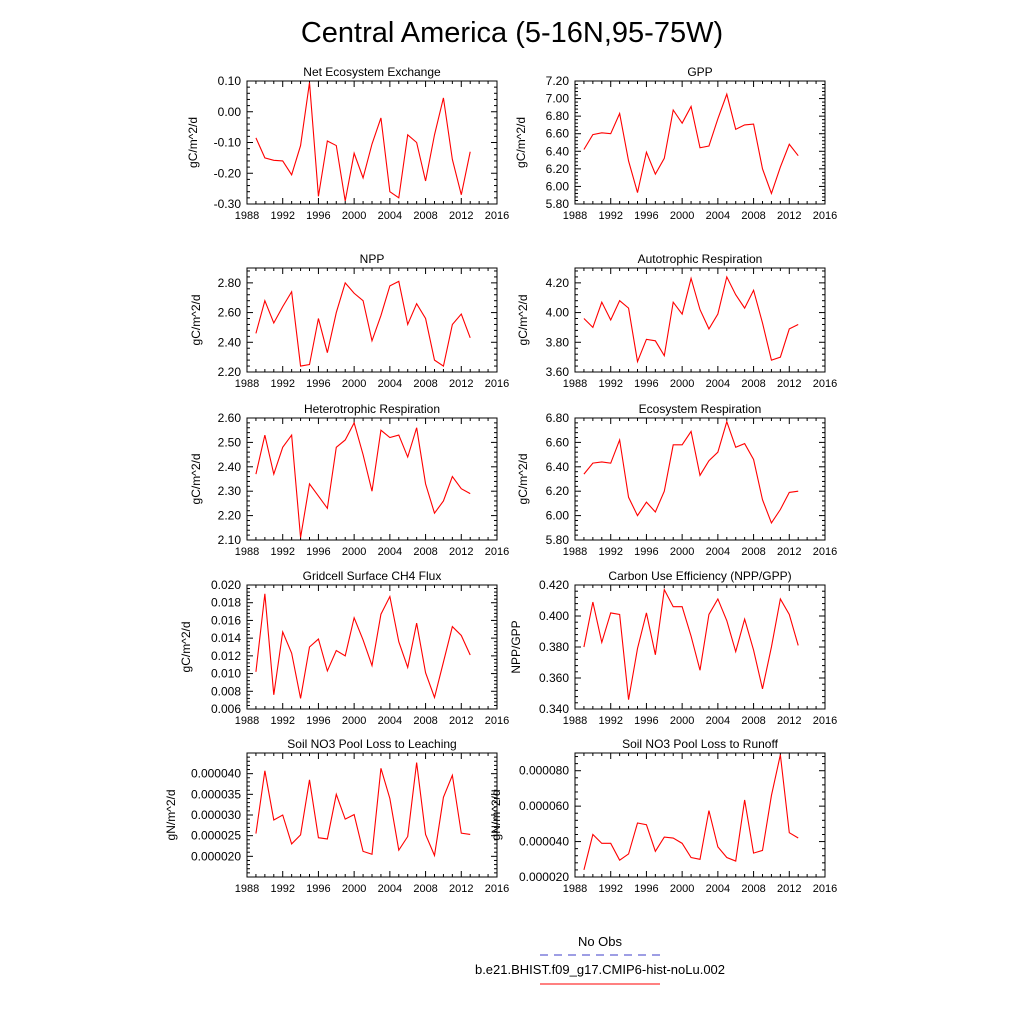 The height and width of the screenshot is (1029, 1024). I want to click on panel-title: GPP, so click(699, 72).